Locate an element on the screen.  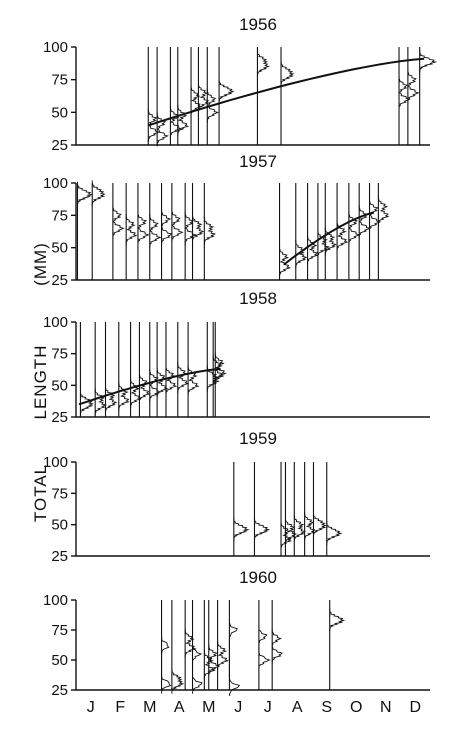
month-label: S is located at coordinates (326, 707).